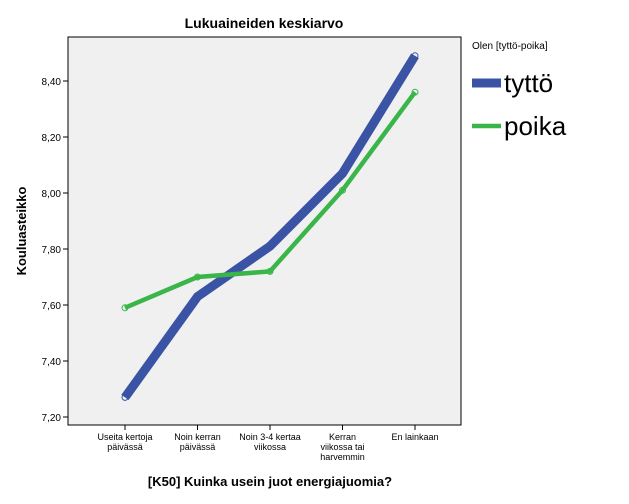 The height and width of the screenshot is (504, 629). Describe the element at coordinates (414, 437) in the screenshot. I see `x-tick-label: En lainkaan` at that location.